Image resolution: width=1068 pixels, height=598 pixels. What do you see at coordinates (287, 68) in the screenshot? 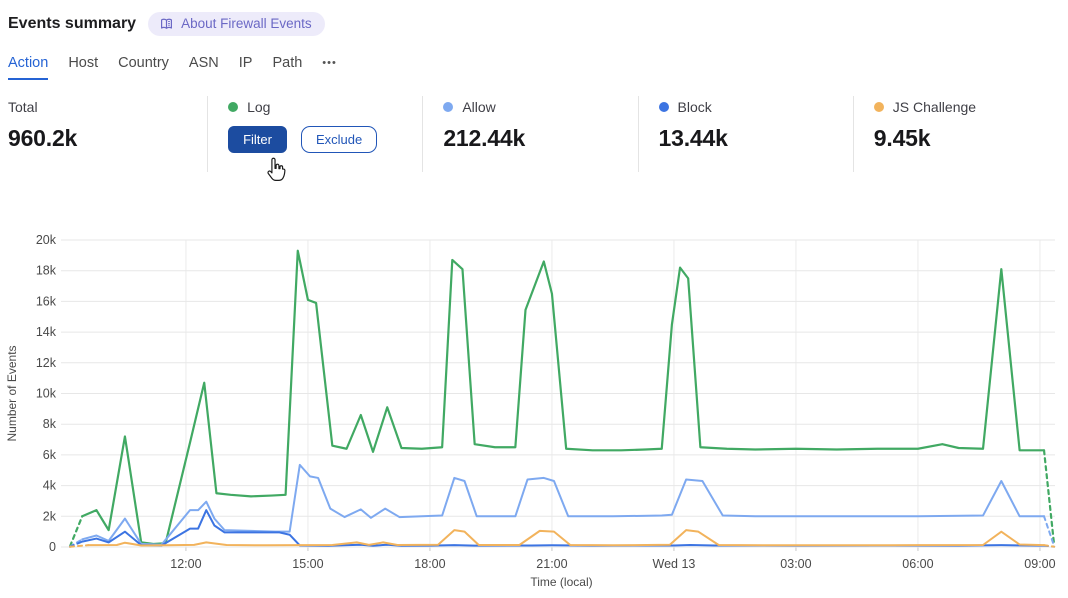
I see `tab-path: Path` at bounding box center [287, 68].